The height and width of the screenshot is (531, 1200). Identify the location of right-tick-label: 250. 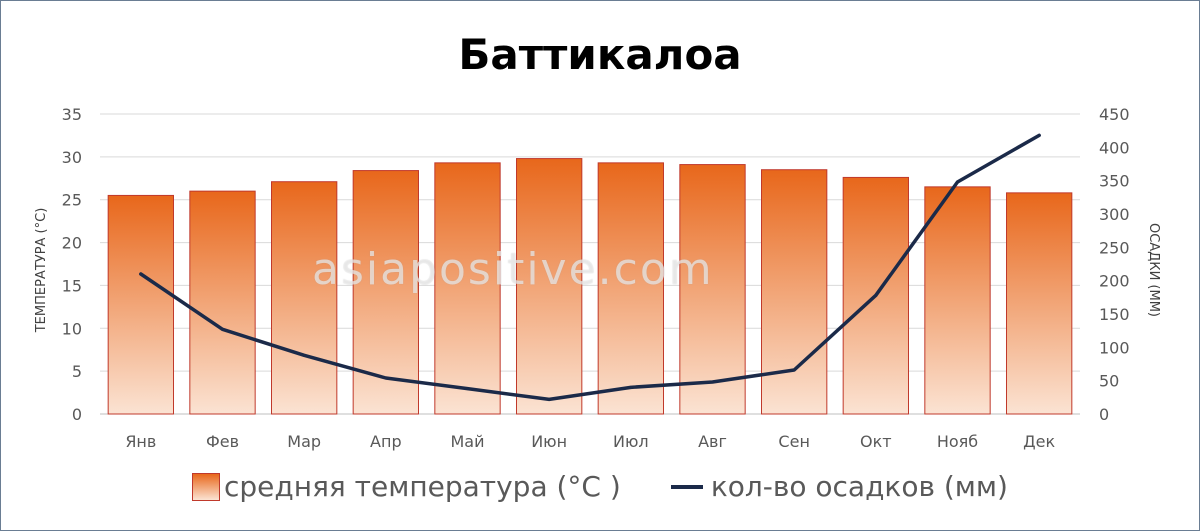
(1114, 247).